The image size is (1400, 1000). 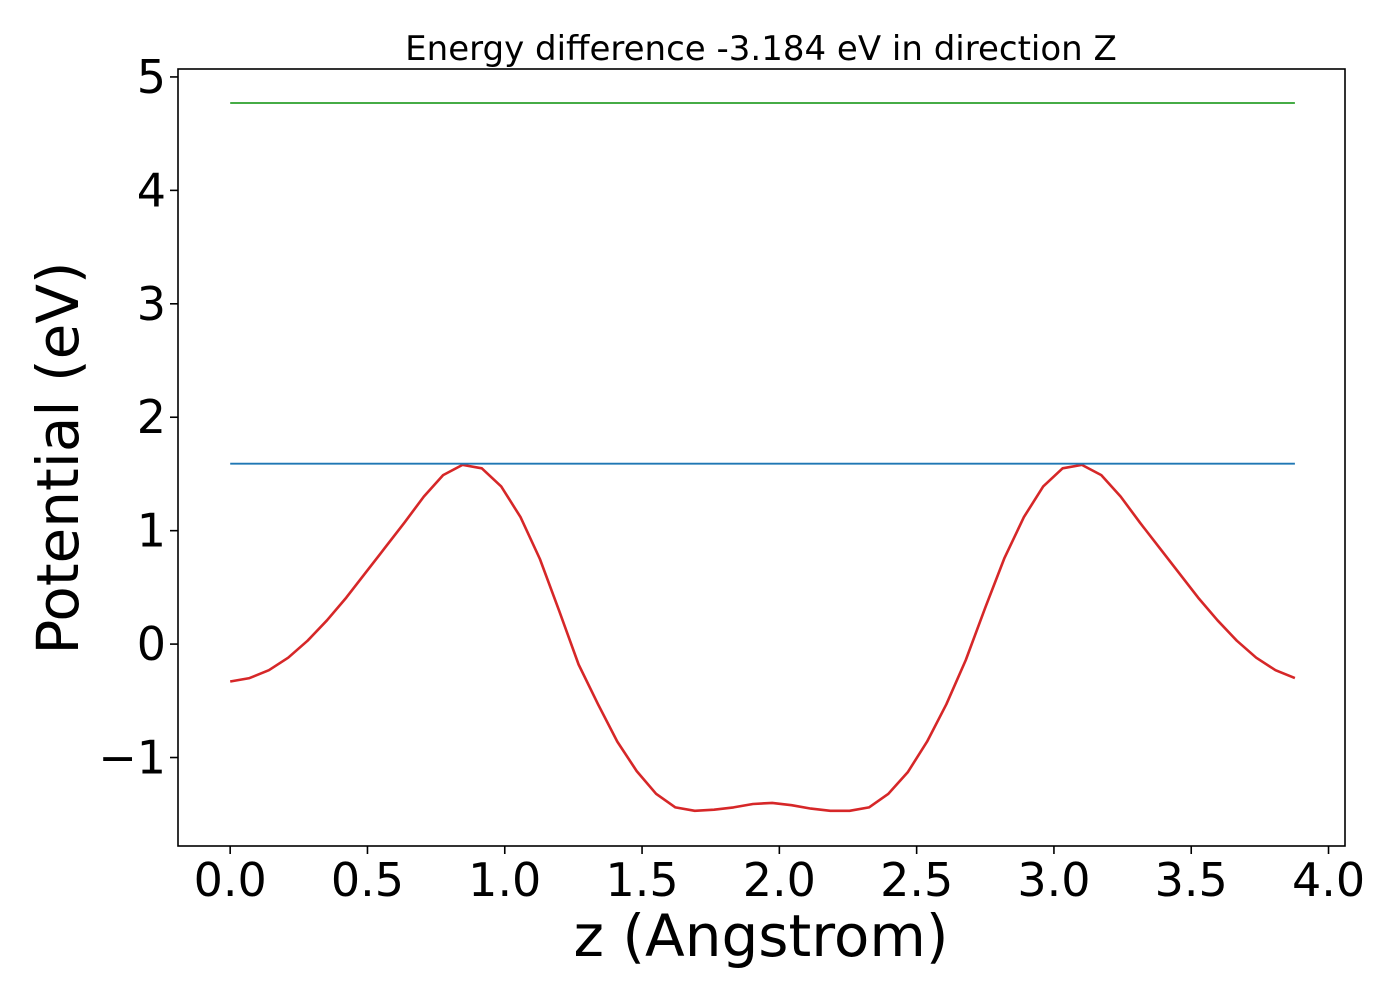 What do you see at coordinates (779, 880) in the screenshot?
I see `x-tick-label: 2.0` at bounding box center [779, 880].